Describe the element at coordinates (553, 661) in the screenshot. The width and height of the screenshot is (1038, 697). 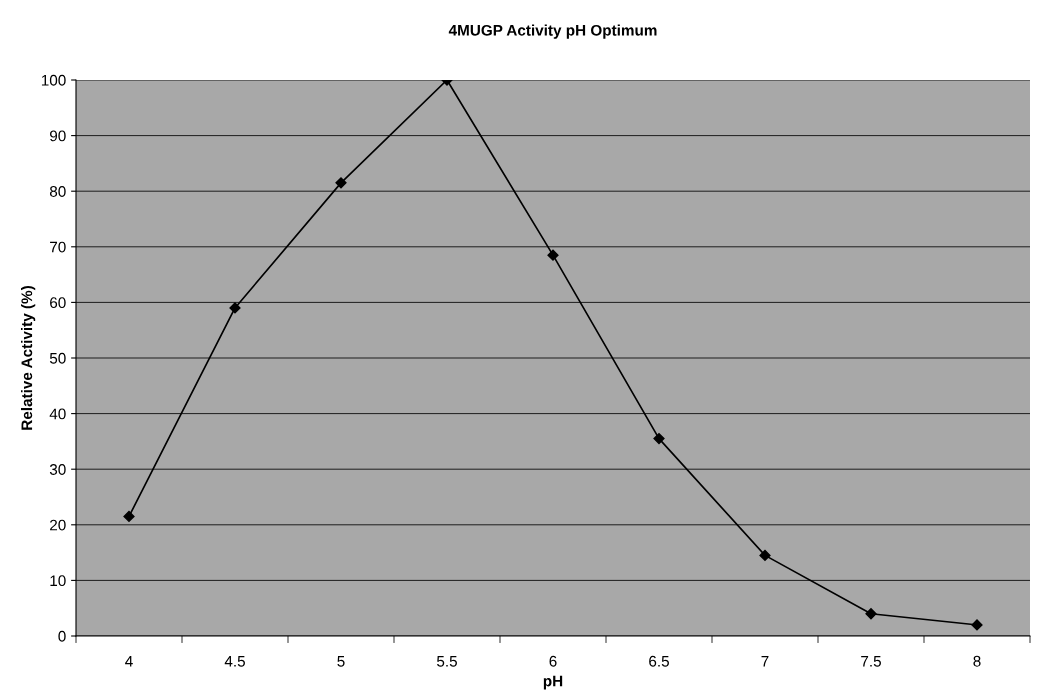
I see `x-tick-label: 6` at that location.